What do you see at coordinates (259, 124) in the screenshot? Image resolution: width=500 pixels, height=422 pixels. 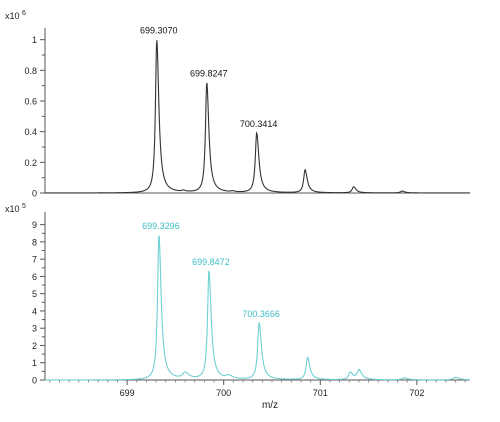 I see `peak-label: 700.3414` at bounding box center [259, 124].